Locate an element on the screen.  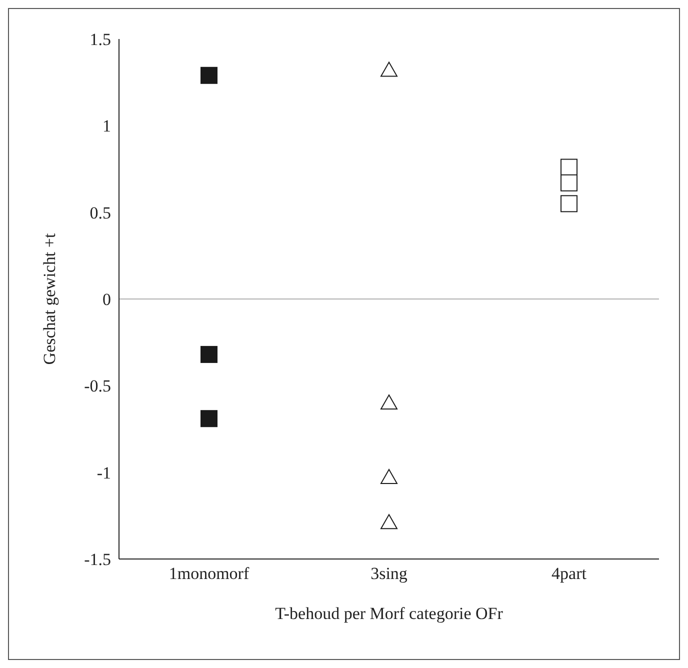
x-tick-label: 1monomorf is located at coordinates (209, 574).